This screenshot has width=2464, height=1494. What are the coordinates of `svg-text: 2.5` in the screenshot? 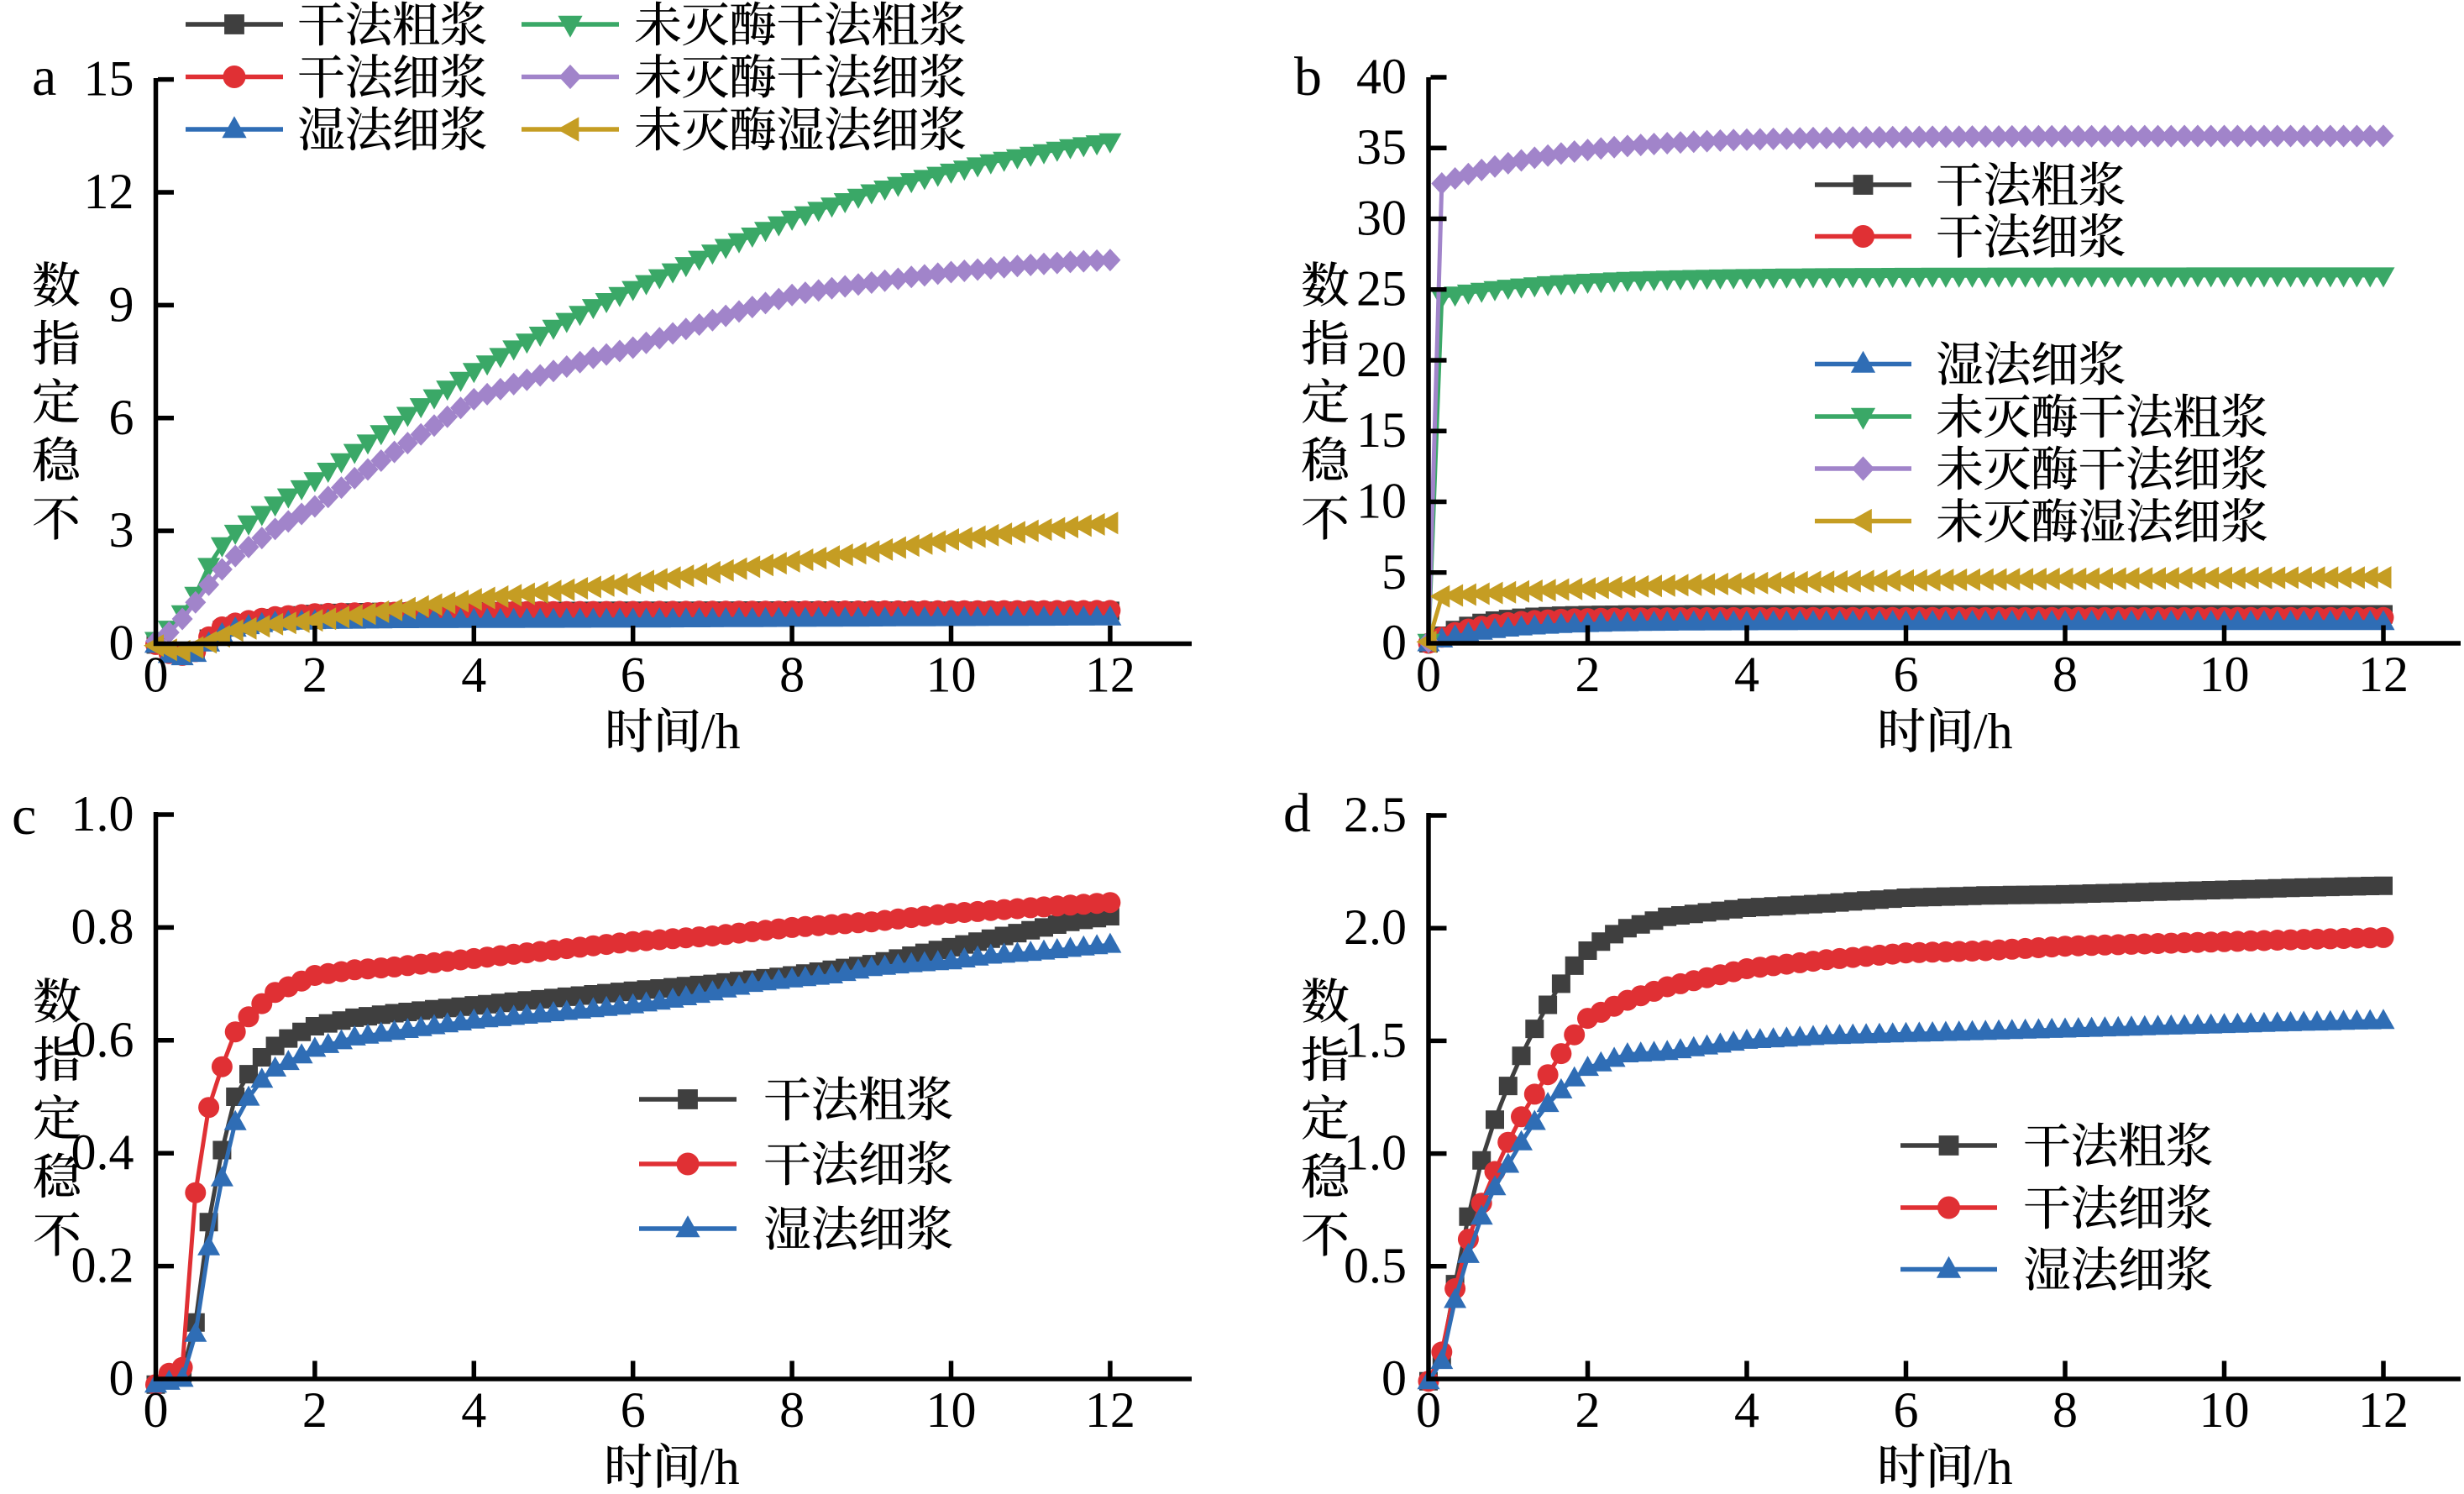 It's located at (1376, 814).